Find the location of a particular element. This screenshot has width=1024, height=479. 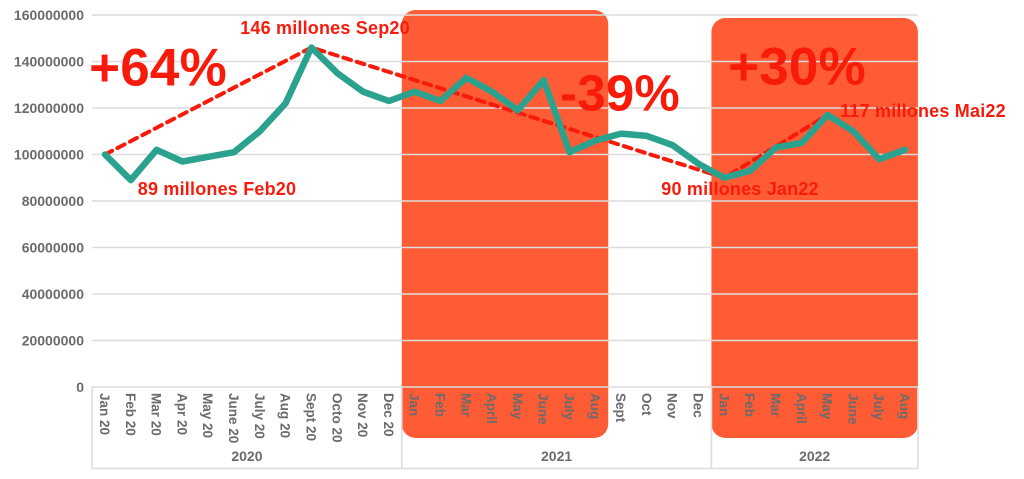

y-tick-label-100000000: 100000000 is located at coordinates (49, 155).